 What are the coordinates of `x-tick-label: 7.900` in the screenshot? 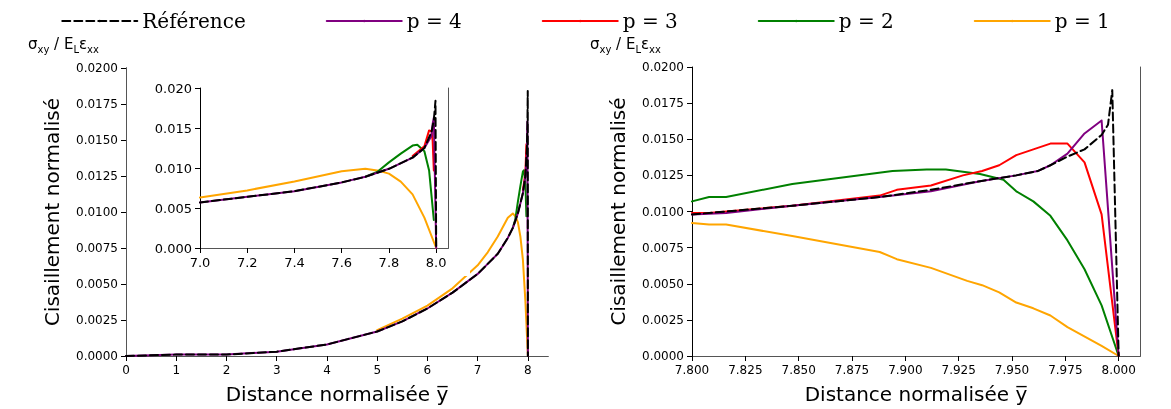 It's located at (905, 370).